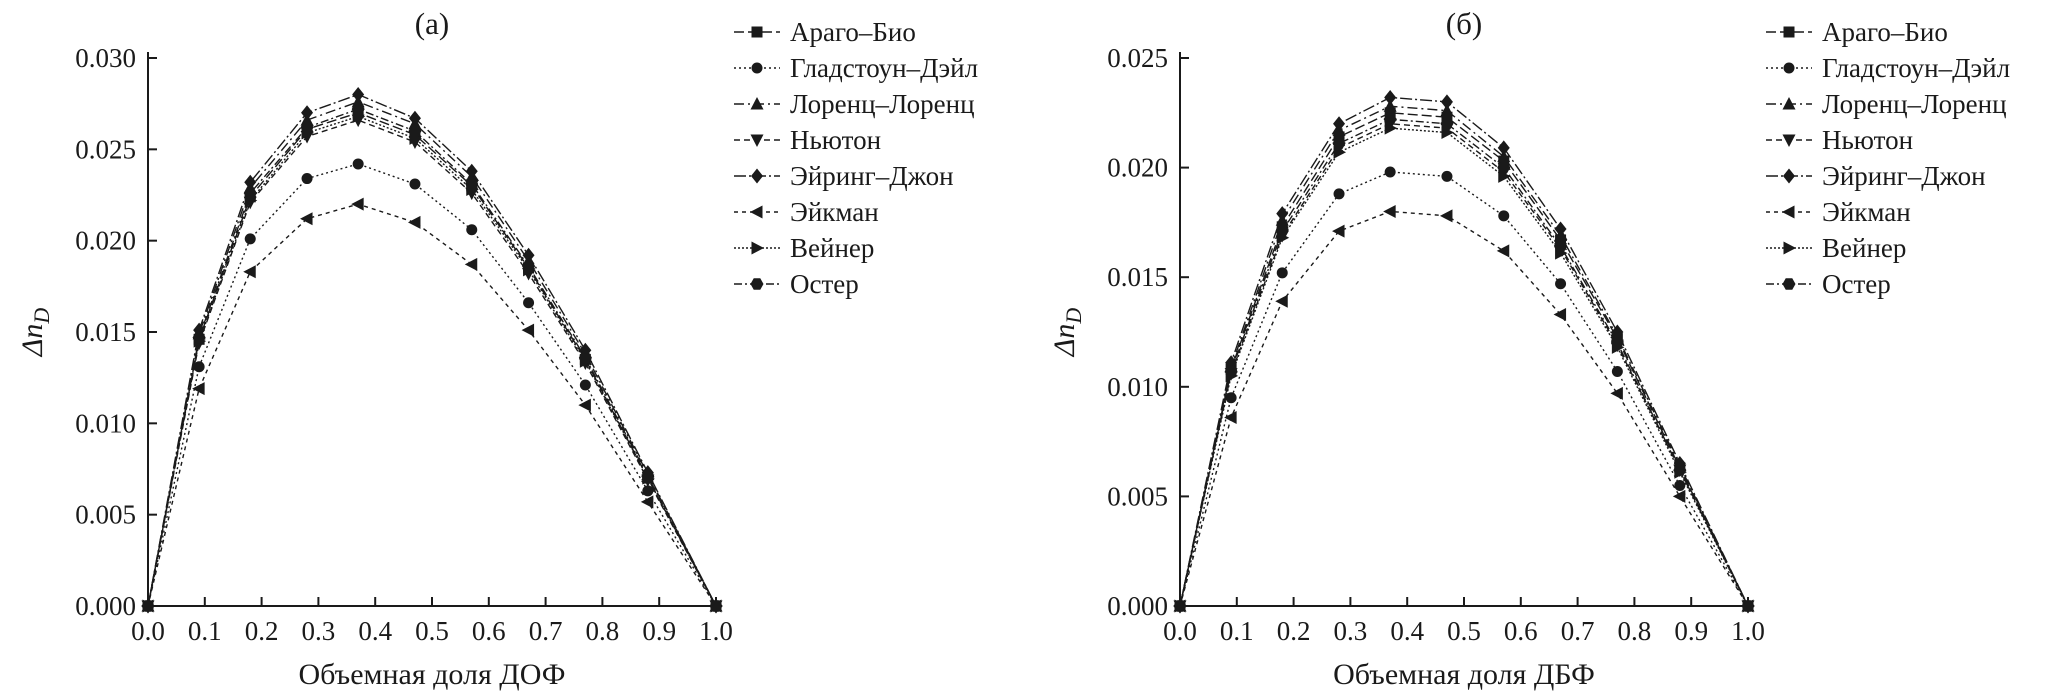 The height and width of the screenshot is (698, 2067). Describe the element at coordinates (1914, 284) in the screenshot. I see `legend-item-7: Остер` at that location.